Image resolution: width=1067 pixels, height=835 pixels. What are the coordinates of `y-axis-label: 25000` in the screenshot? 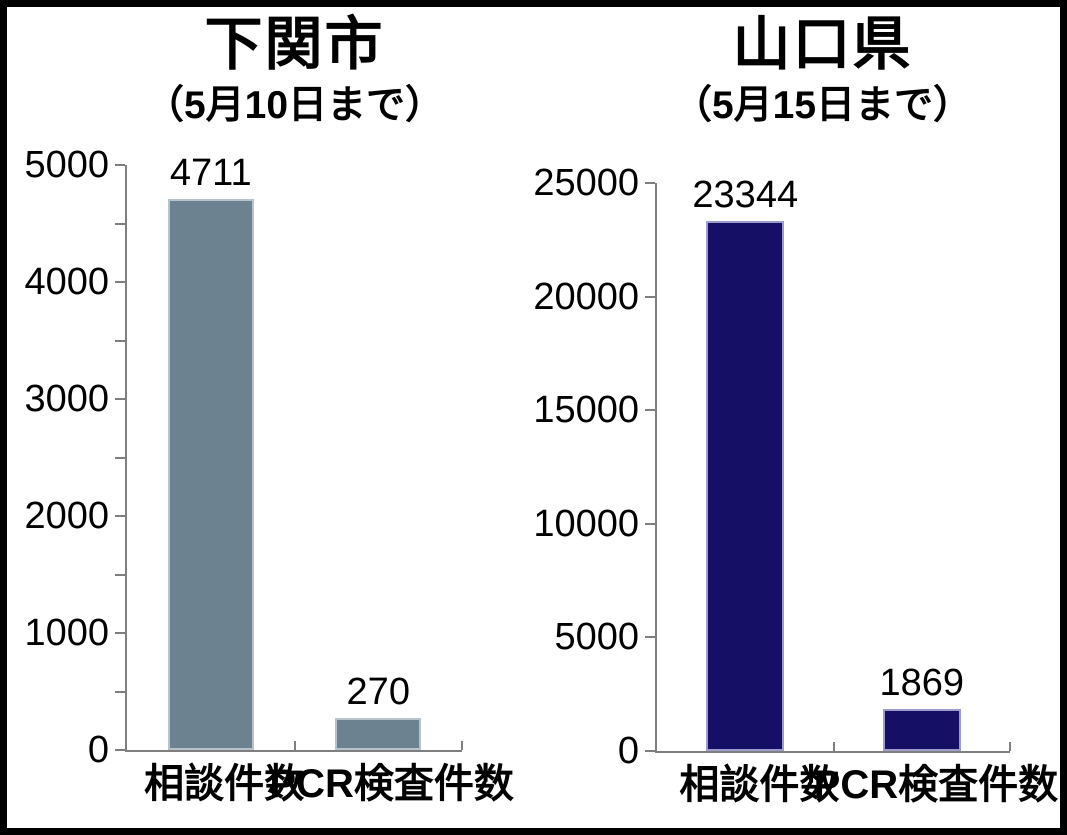 It's located at (586, 183).